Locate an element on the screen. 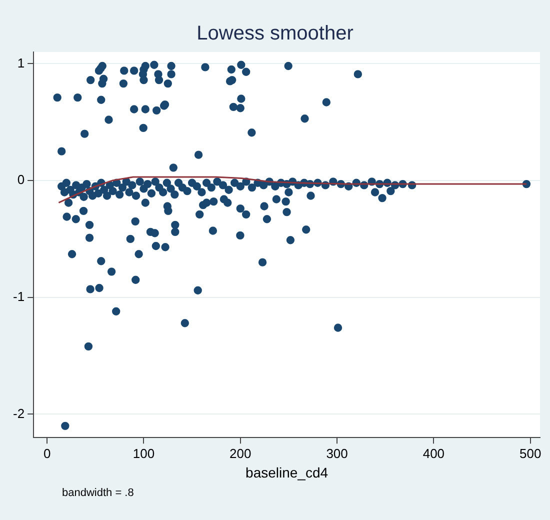  x-tick-label: 400 is located at coordinates (433, 453).